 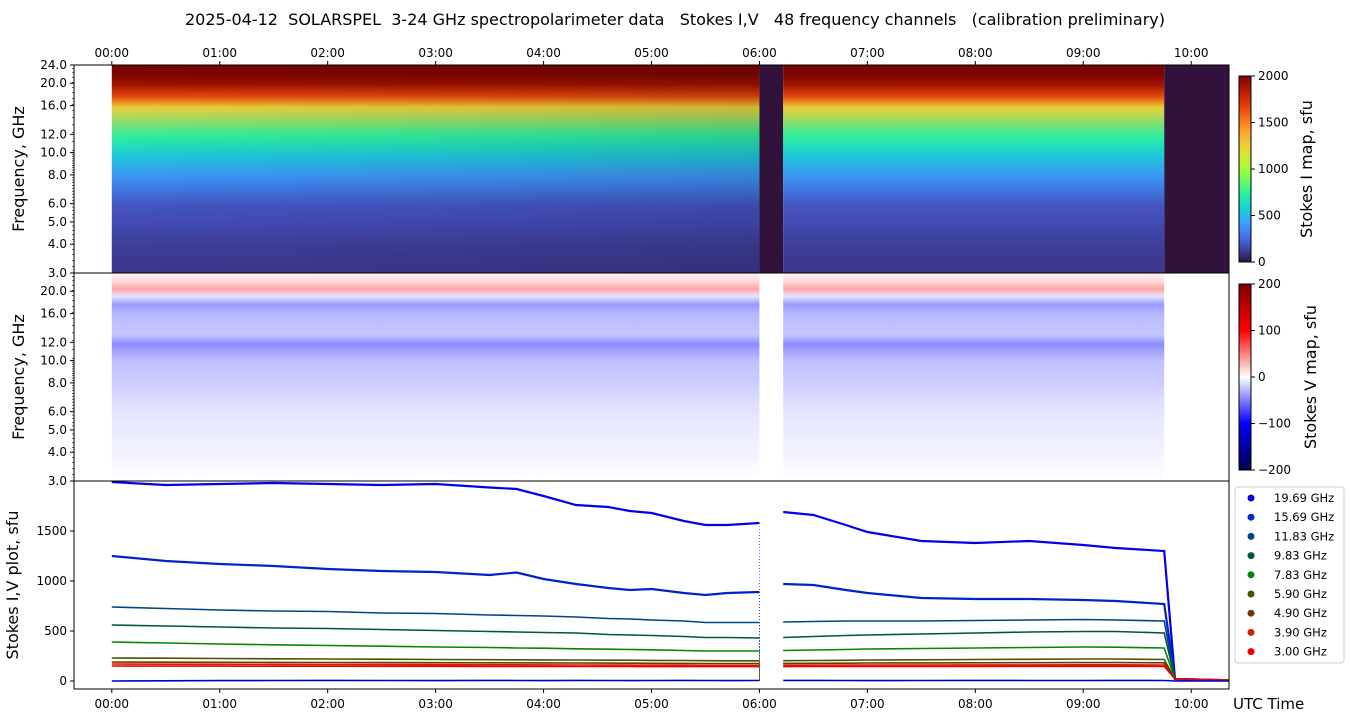 What do you see at coordinates (974, 169) in the screenshot?
I see `stokes-i-block-afternoon` at bounding box center [974, 169].